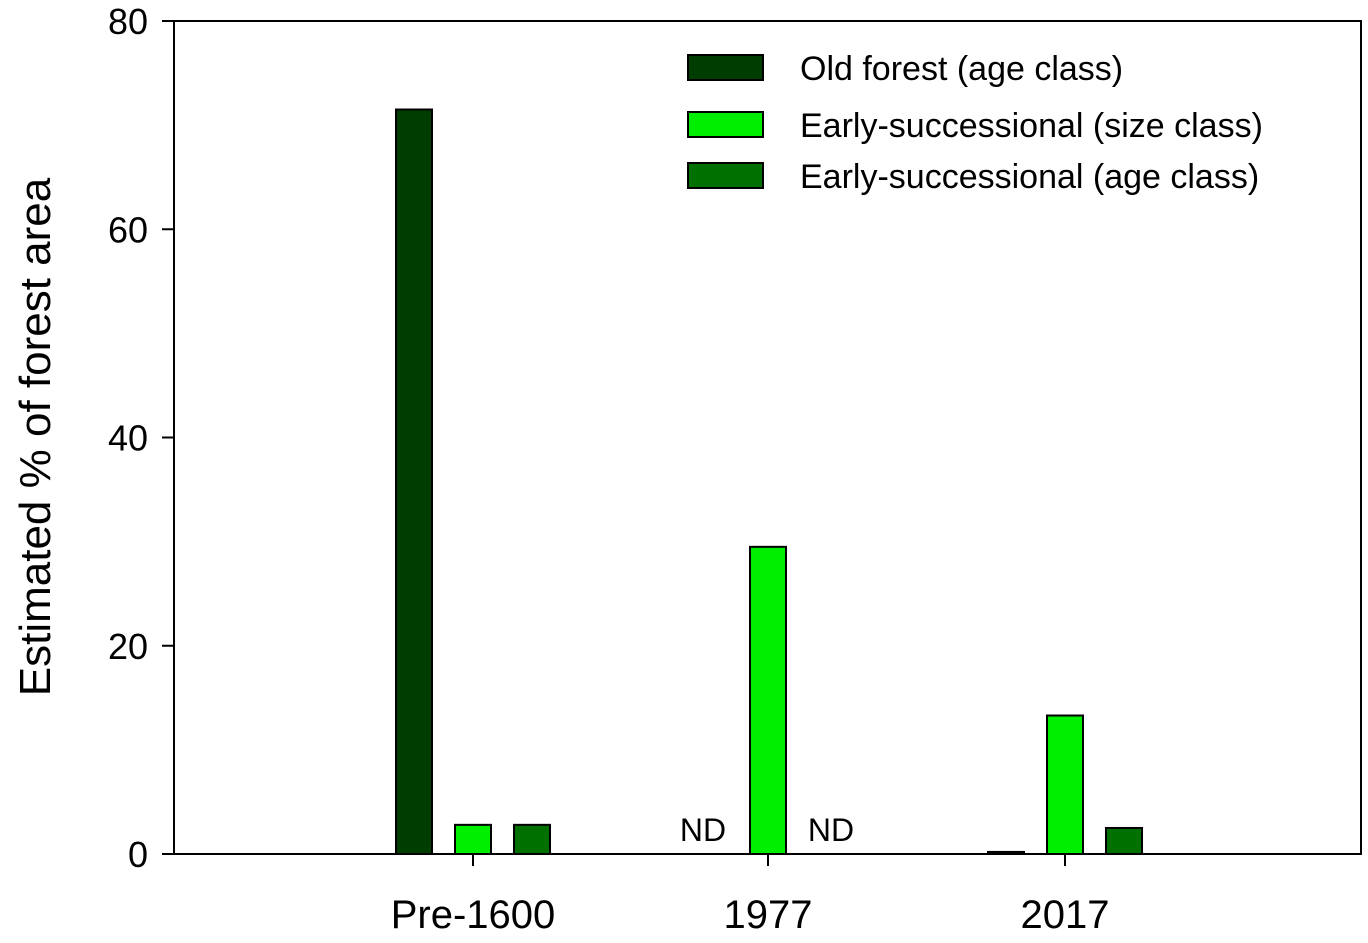 Image resolution: width=1368 pixels, height=943 pixels. I want to click on x-tick-label: 1977, so click(768, 915).